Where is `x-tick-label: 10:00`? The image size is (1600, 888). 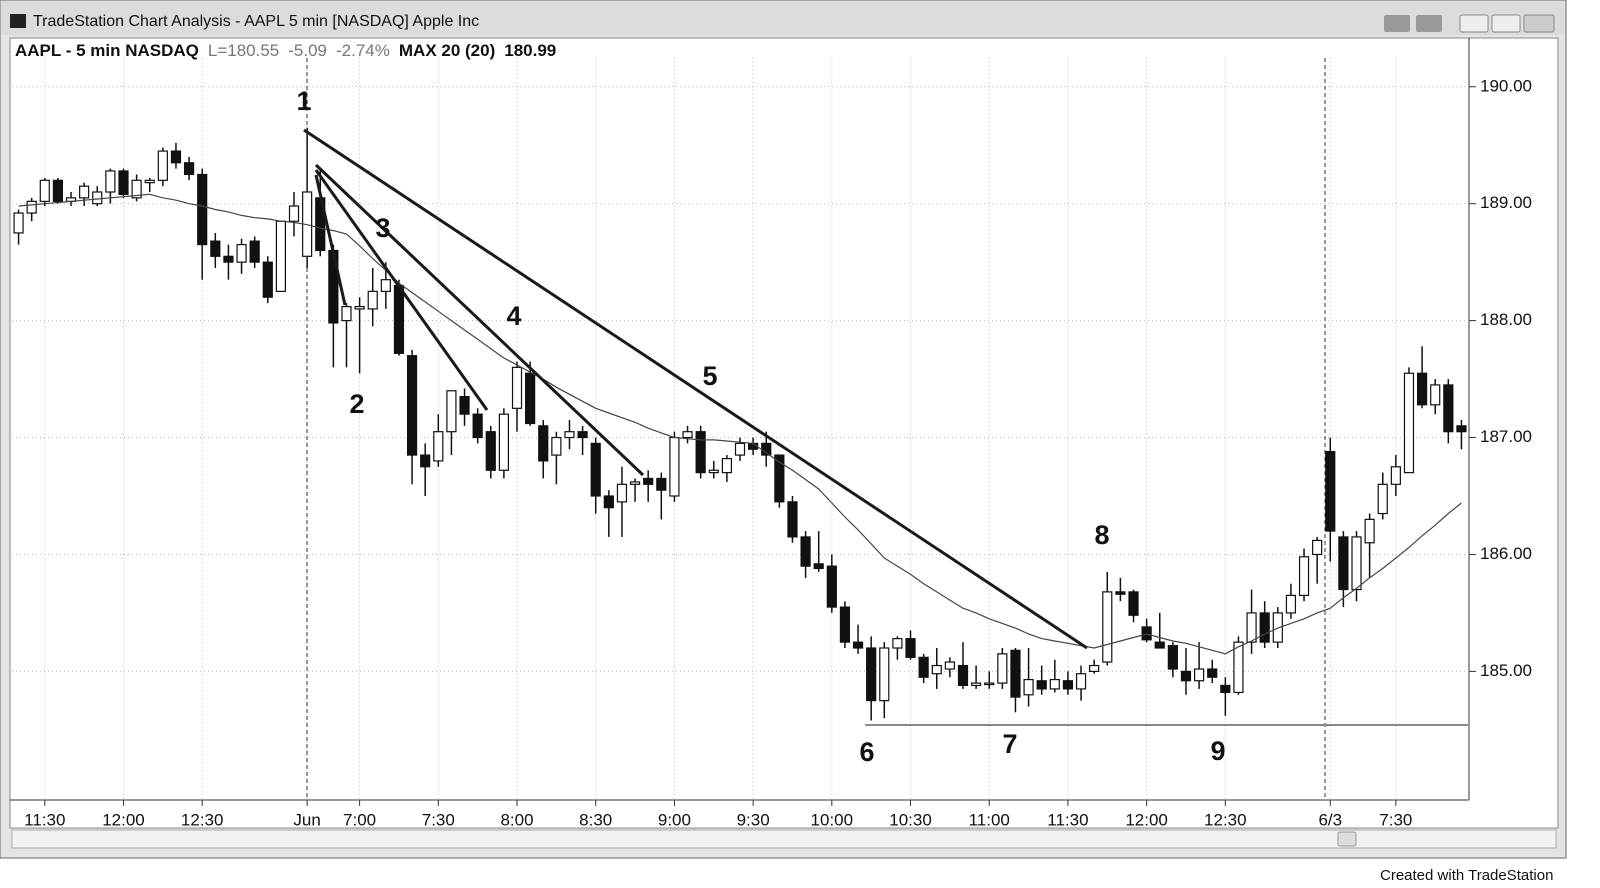 x-tick-label: 10:00 is located at coordinates (832, 819).